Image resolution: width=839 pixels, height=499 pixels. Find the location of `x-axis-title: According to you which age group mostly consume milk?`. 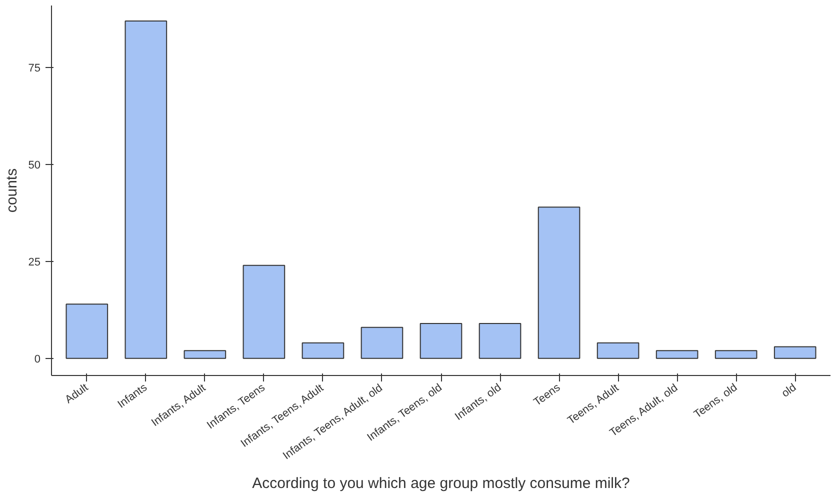

x-axis-title: According to you which age group mostly consume milk? is located at coordinates (441, 483).